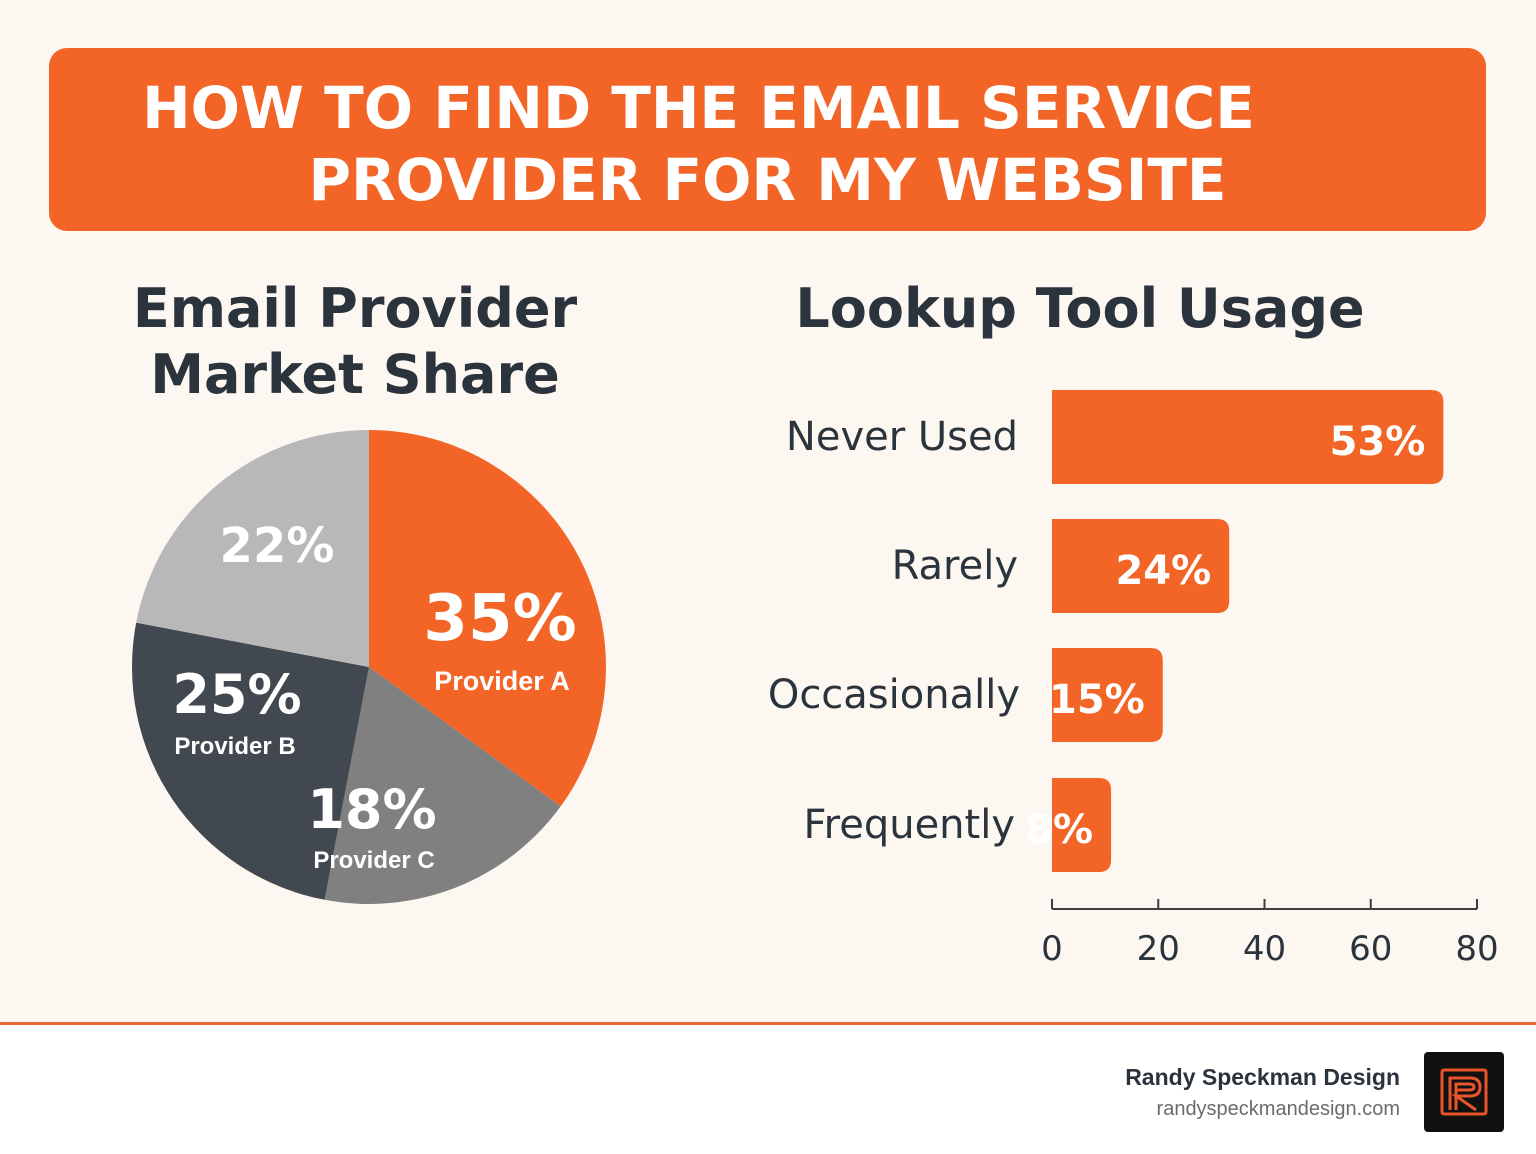  What do you see at coordinates (499, 619) in the screenshot?
I see `pie-value-label: 35%` at bounding box center [499, 619].